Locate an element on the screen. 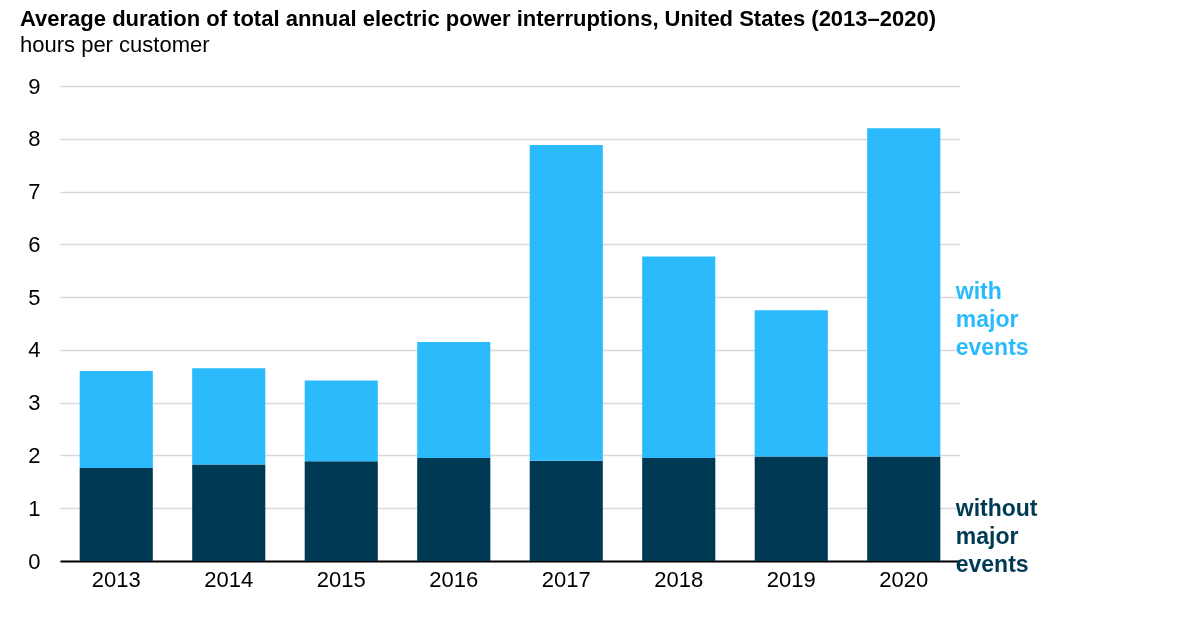 The image size is (1180, 636). x-tick-label: 2020 is located at coordinates (904, 579).